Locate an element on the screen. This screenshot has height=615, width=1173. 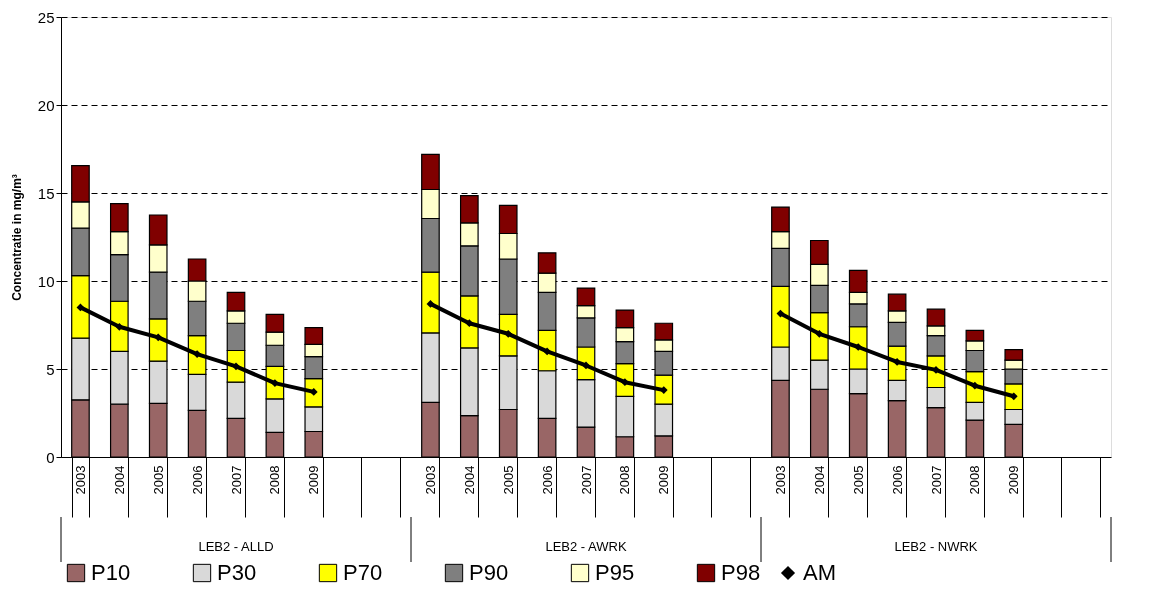
legend-label: P70 is located at coordinates (363, 572).